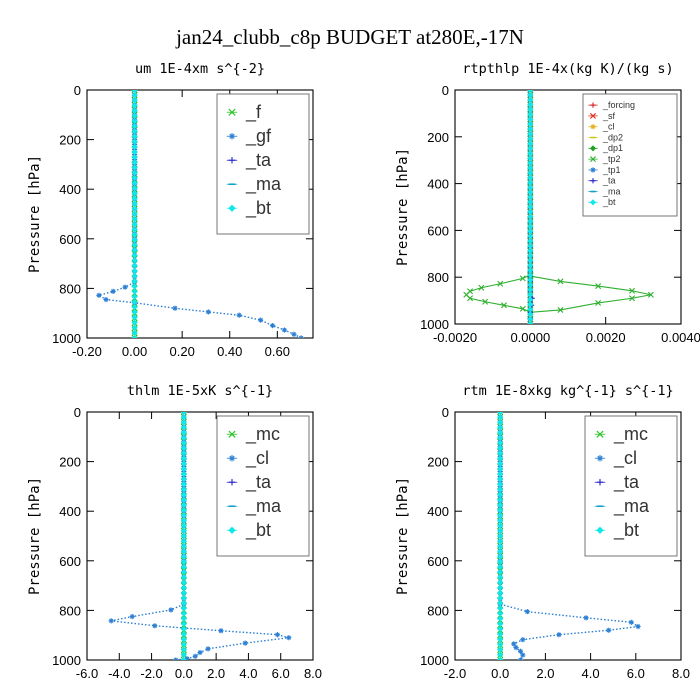  Describe the element at coordinates (200, 69) in the screenshot. I see `chart-title: um 1E-4xm s^{-2}` at that location.